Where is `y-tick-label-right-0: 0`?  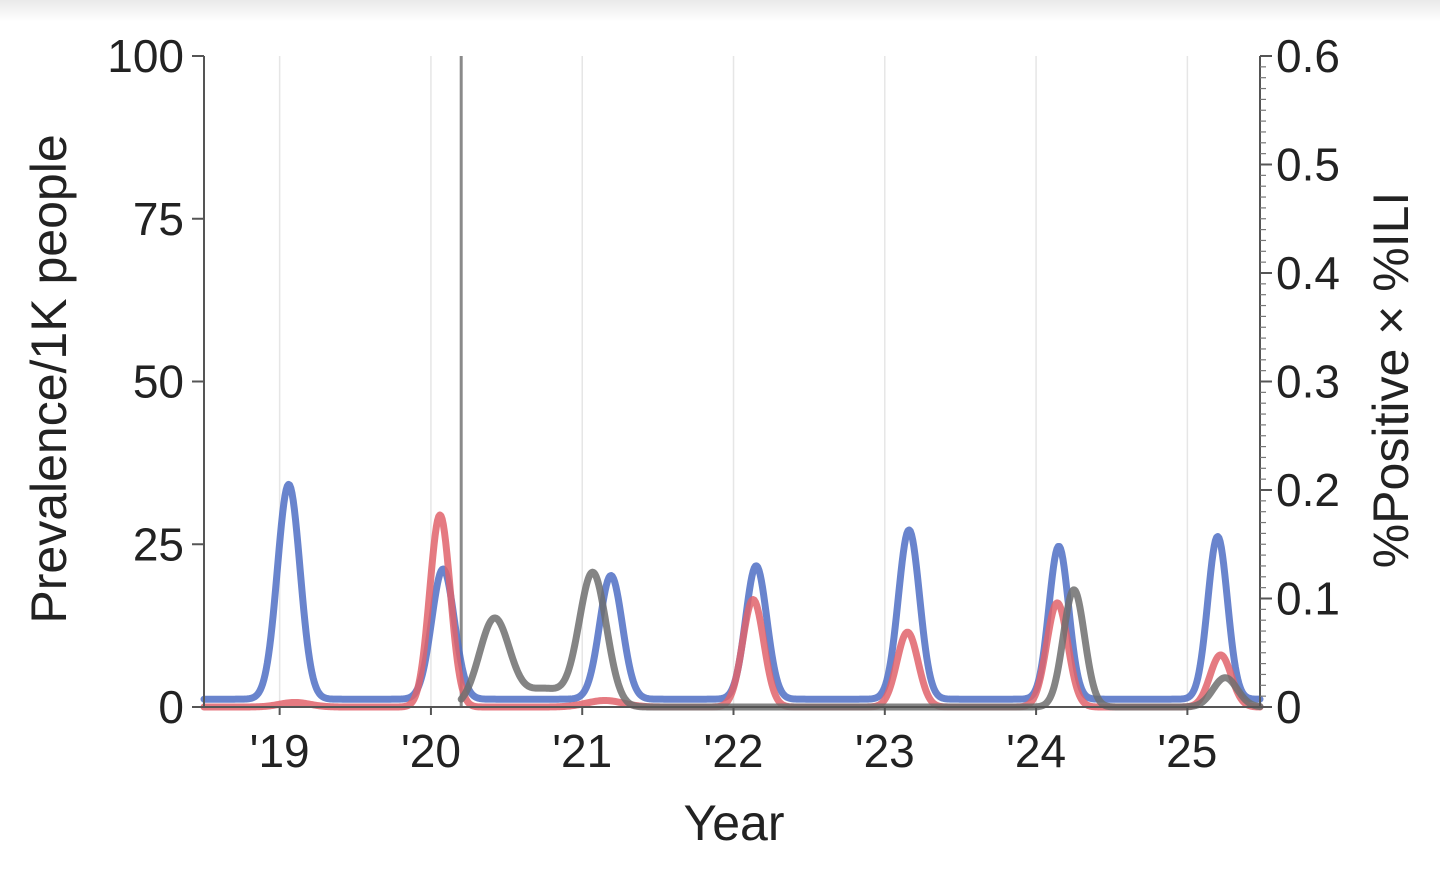
y-tick-label-right-0: 0 is located at coordinates (1289, 707).